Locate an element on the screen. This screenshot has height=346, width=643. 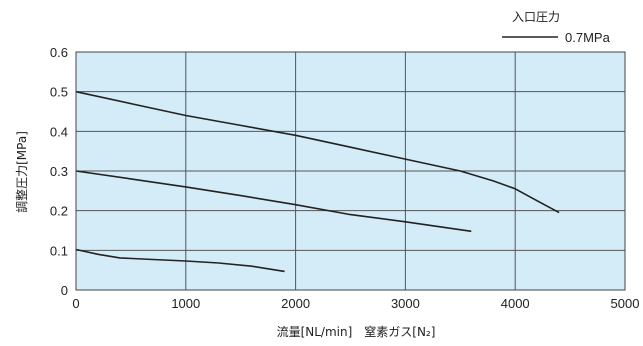
legend-title: 入口圧力 is located at coordinates (536, 17).